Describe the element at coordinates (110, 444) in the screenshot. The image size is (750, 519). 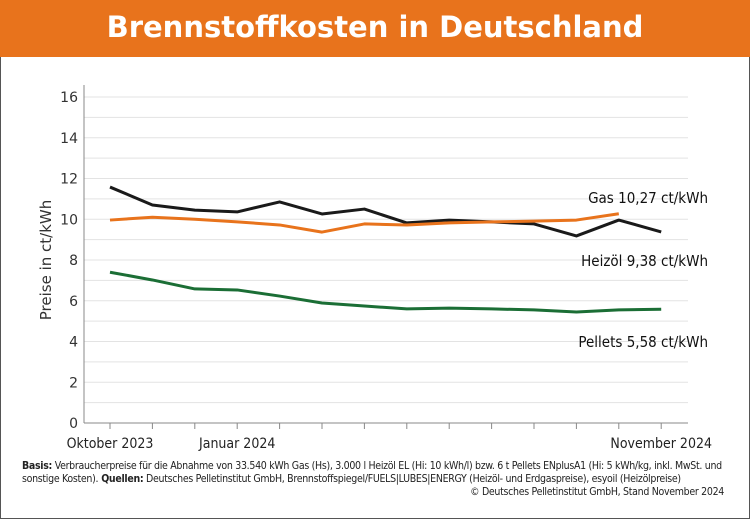
I see `x-tick-label: Oktober 2023` at that location.